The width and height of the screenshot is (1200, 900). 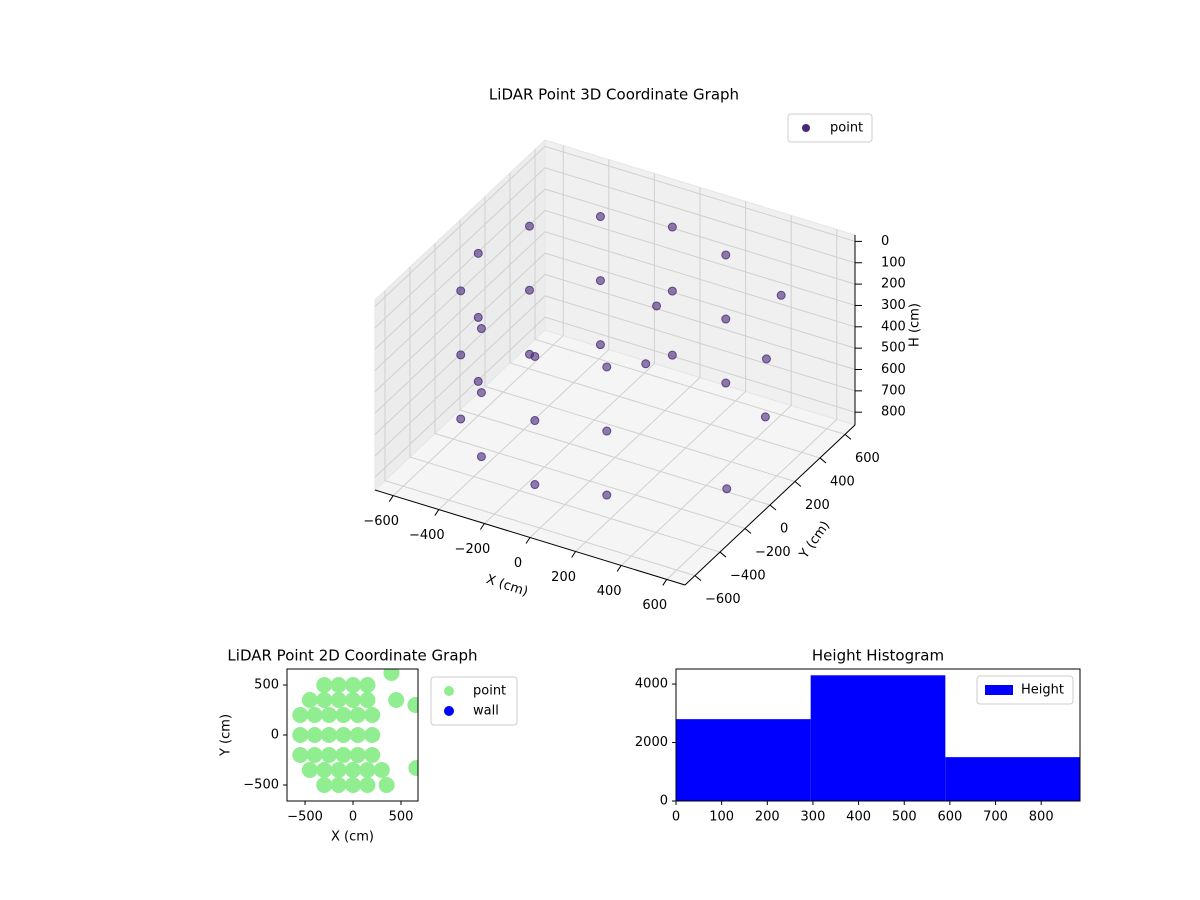 I want to click on z-tick-label: 700, so click(x=893, y=390).